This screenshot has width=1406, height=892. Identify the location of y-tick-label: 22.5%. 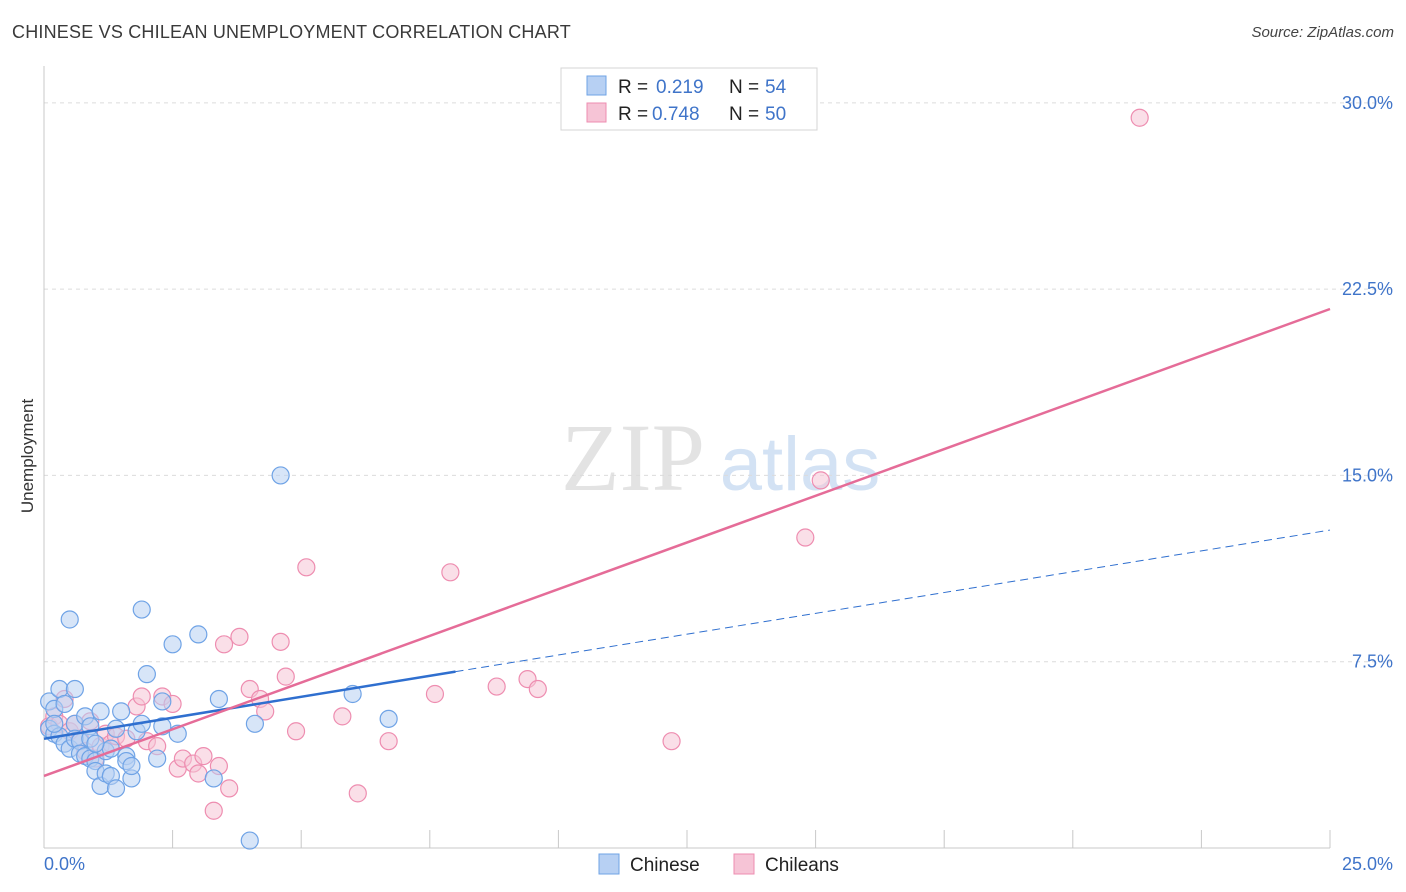
(1367, 289).